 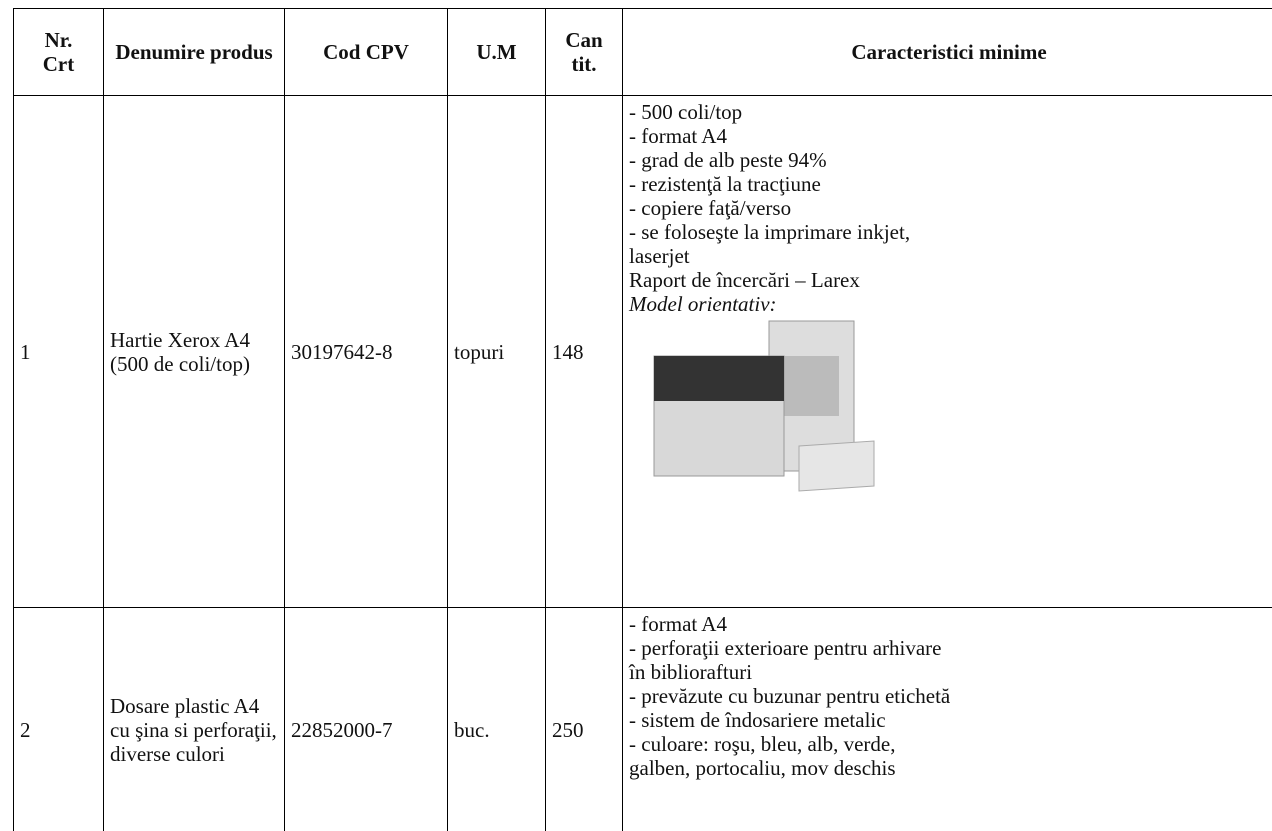 I want to click on spec-line: - perforaţii exterioare pentru arhivare, so click(x=785, y=648).